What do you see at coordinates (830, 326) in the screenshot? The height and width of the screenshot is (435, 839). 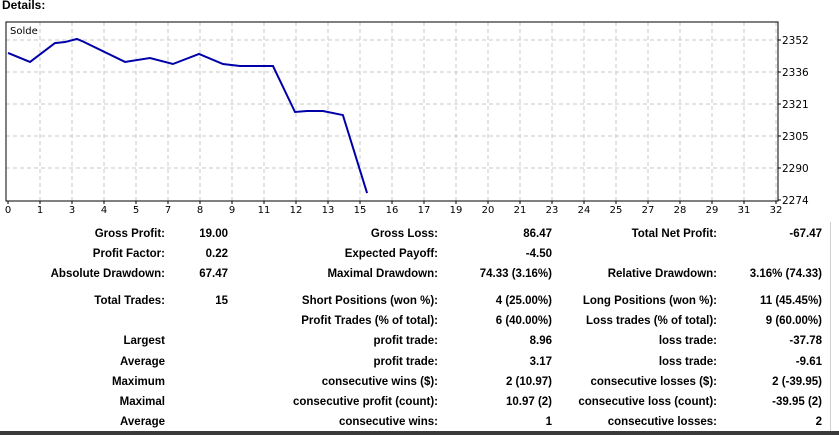 I see `divider` at bounding box center [830, 326].